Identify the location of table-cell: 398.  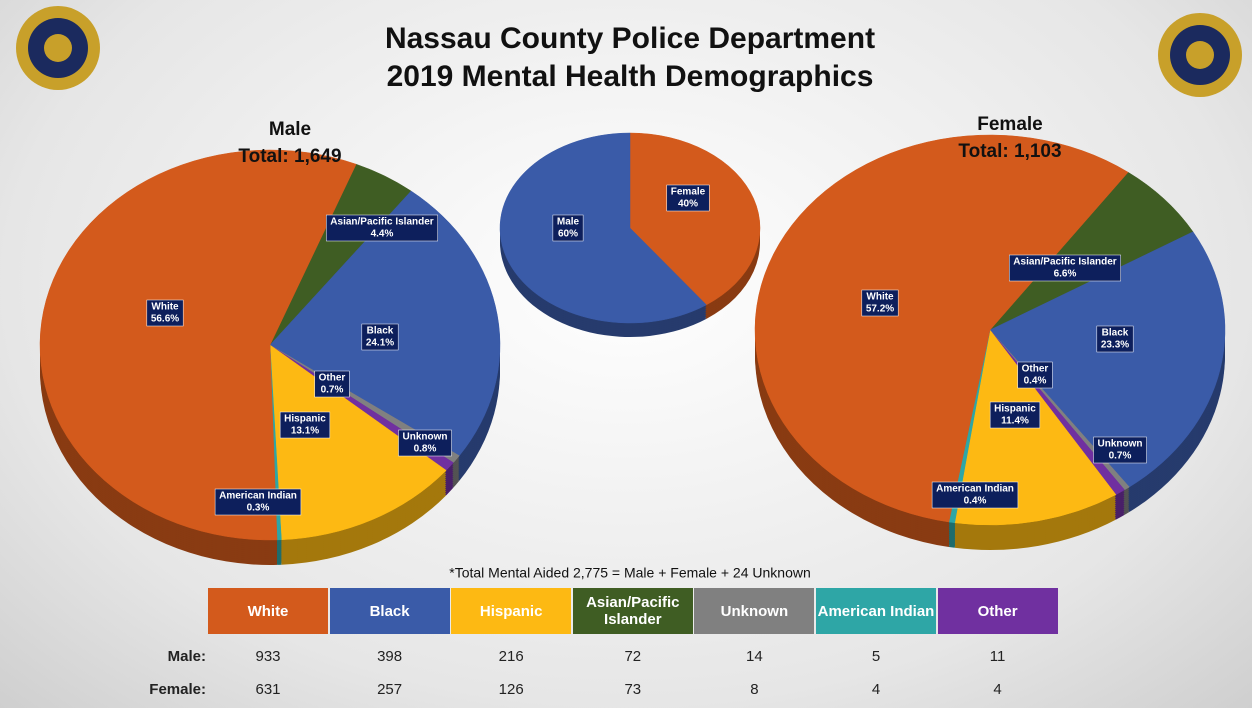
(390, 656).